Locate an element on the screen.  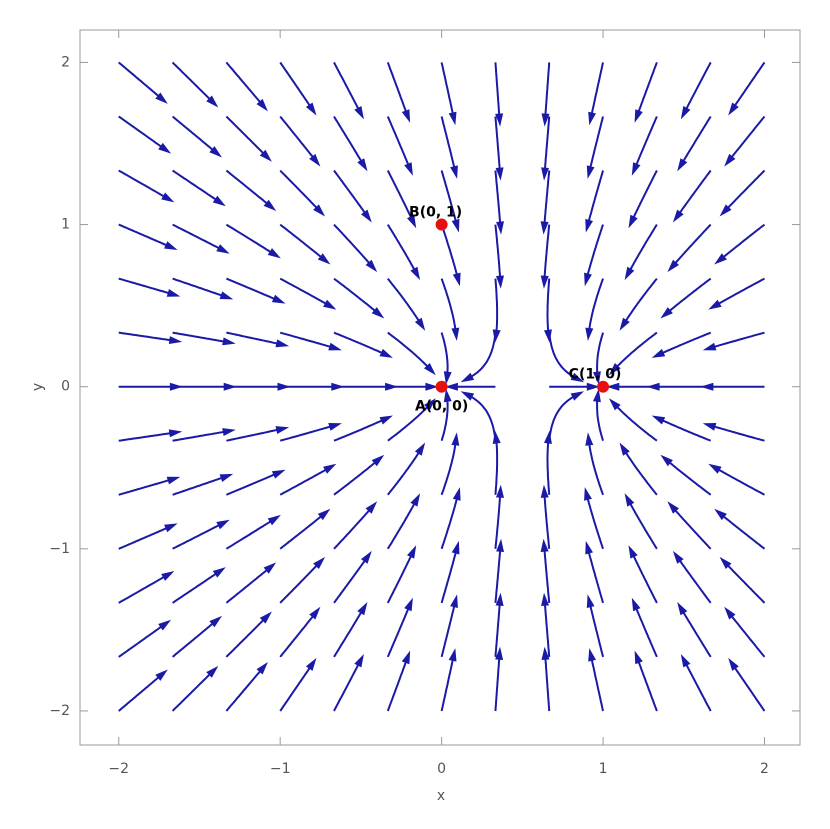
y-axis-label: y is located at coordinates (38, 387).